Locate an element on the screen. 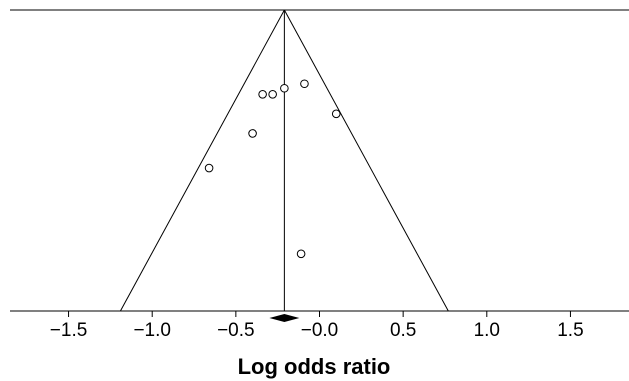 The height and width of the screenshot is (381, 629). x-tick-label: 1.0 is located at coordinates (487, 330).